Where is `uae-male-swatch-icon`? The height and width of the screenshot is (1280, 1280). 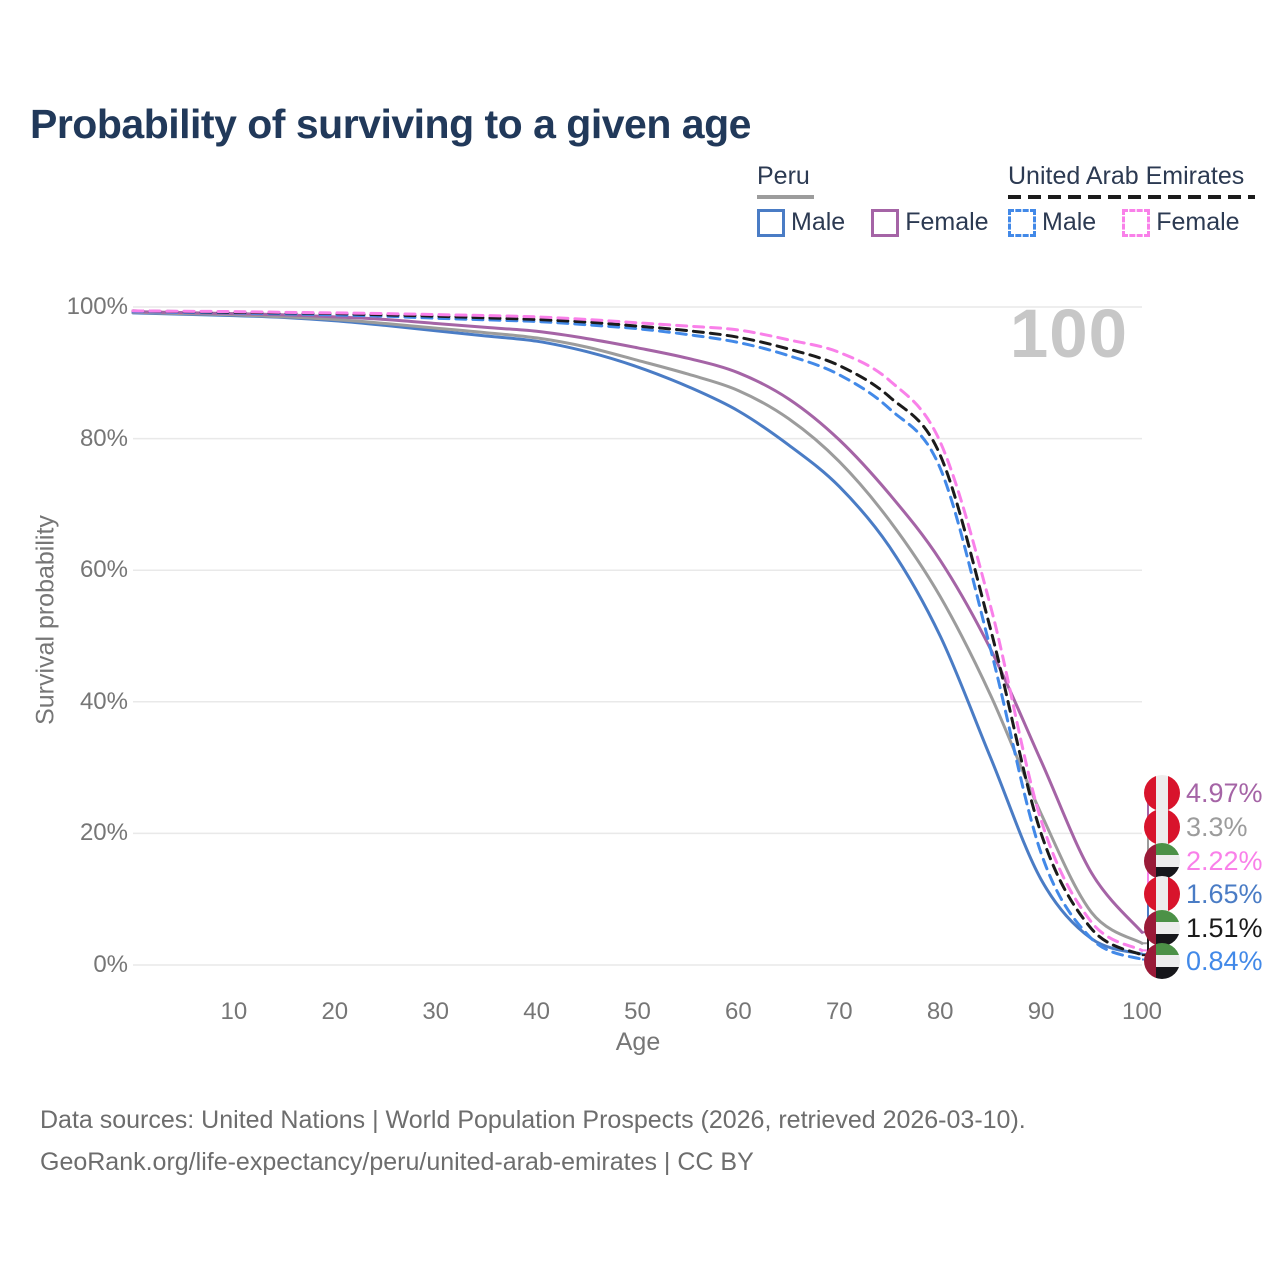
uae-male-swatch-icon is located at coordinates (1022, 222).